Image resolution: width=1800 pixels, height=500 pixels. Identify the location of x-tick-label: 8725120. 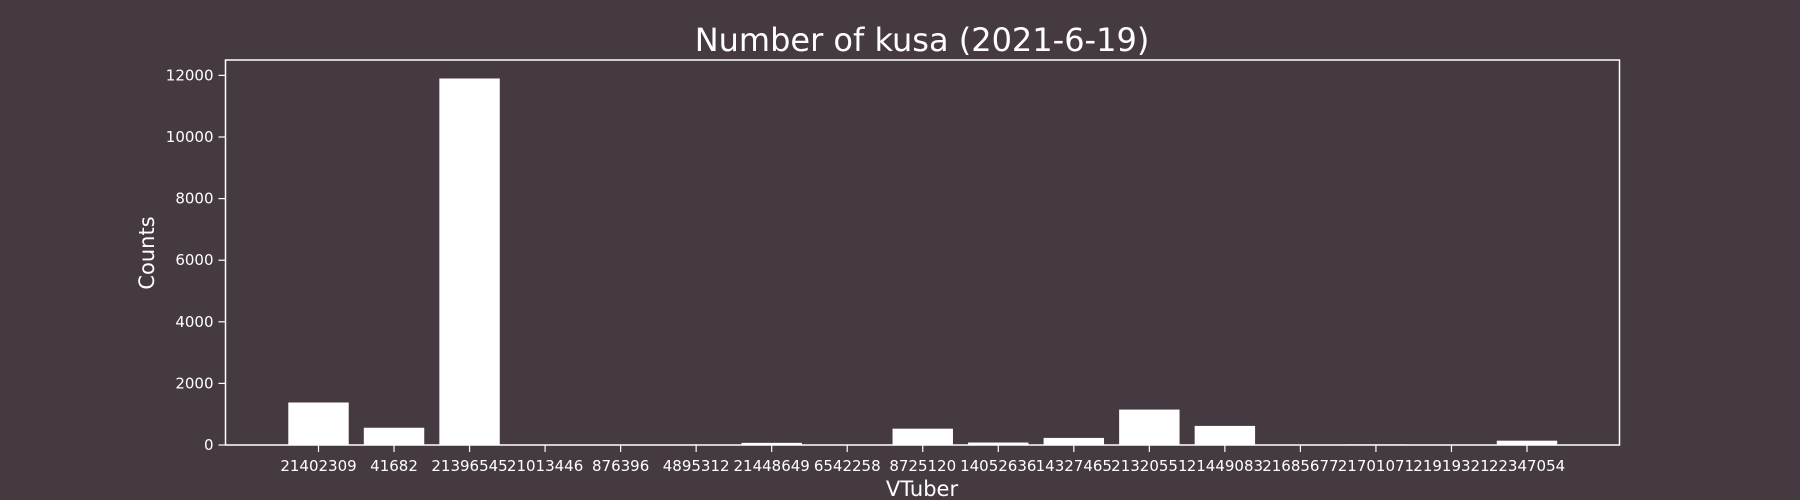
(922, 466).